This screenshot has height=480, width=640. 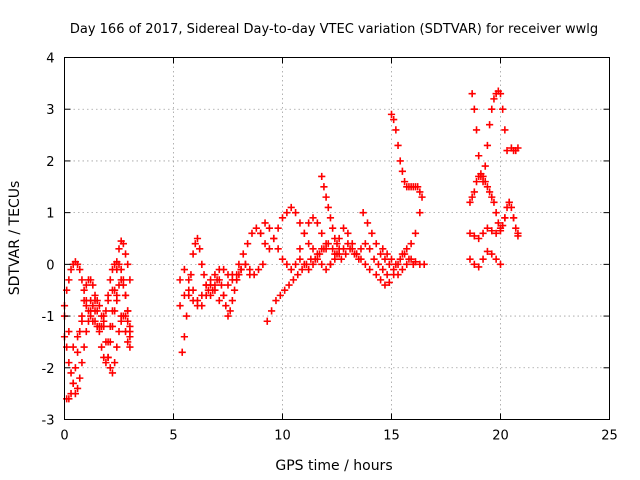 What do you see at coordinates (48, 317) in the screenshot?
I see `y-tick-label: -1` at bounding box center [48, 317].